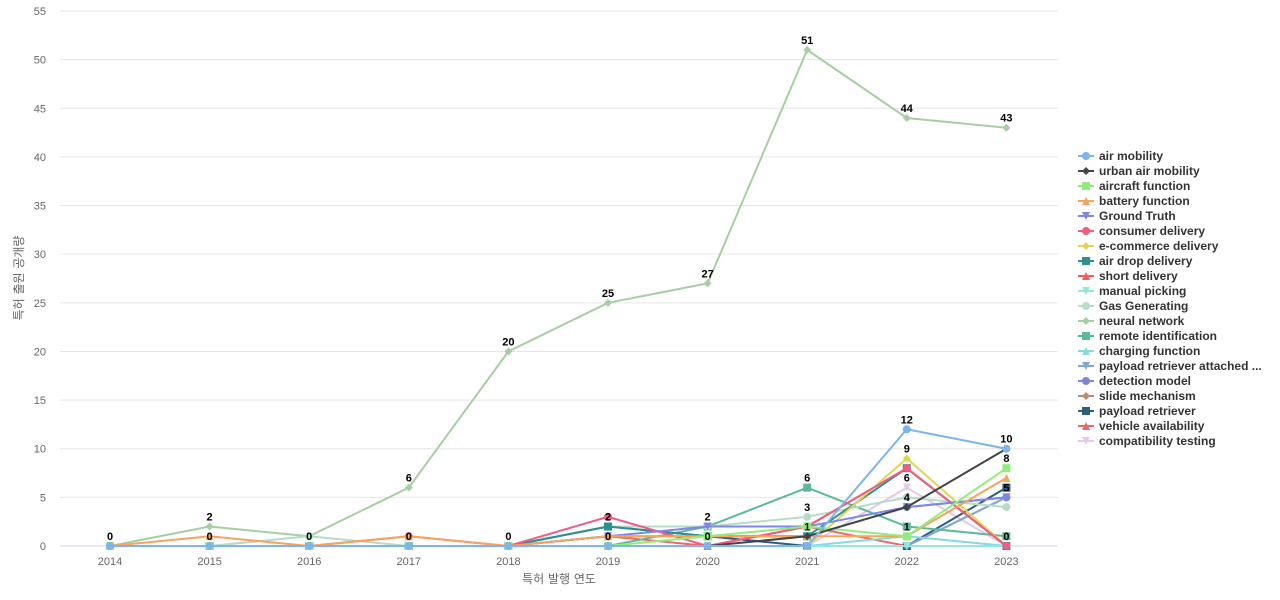 The width and height of the screenshot is (1280, 600). What do you see at coordinates (1006, 440) in the screenshot?
I see `data-label: 10` at bounding box center [1006, 440].